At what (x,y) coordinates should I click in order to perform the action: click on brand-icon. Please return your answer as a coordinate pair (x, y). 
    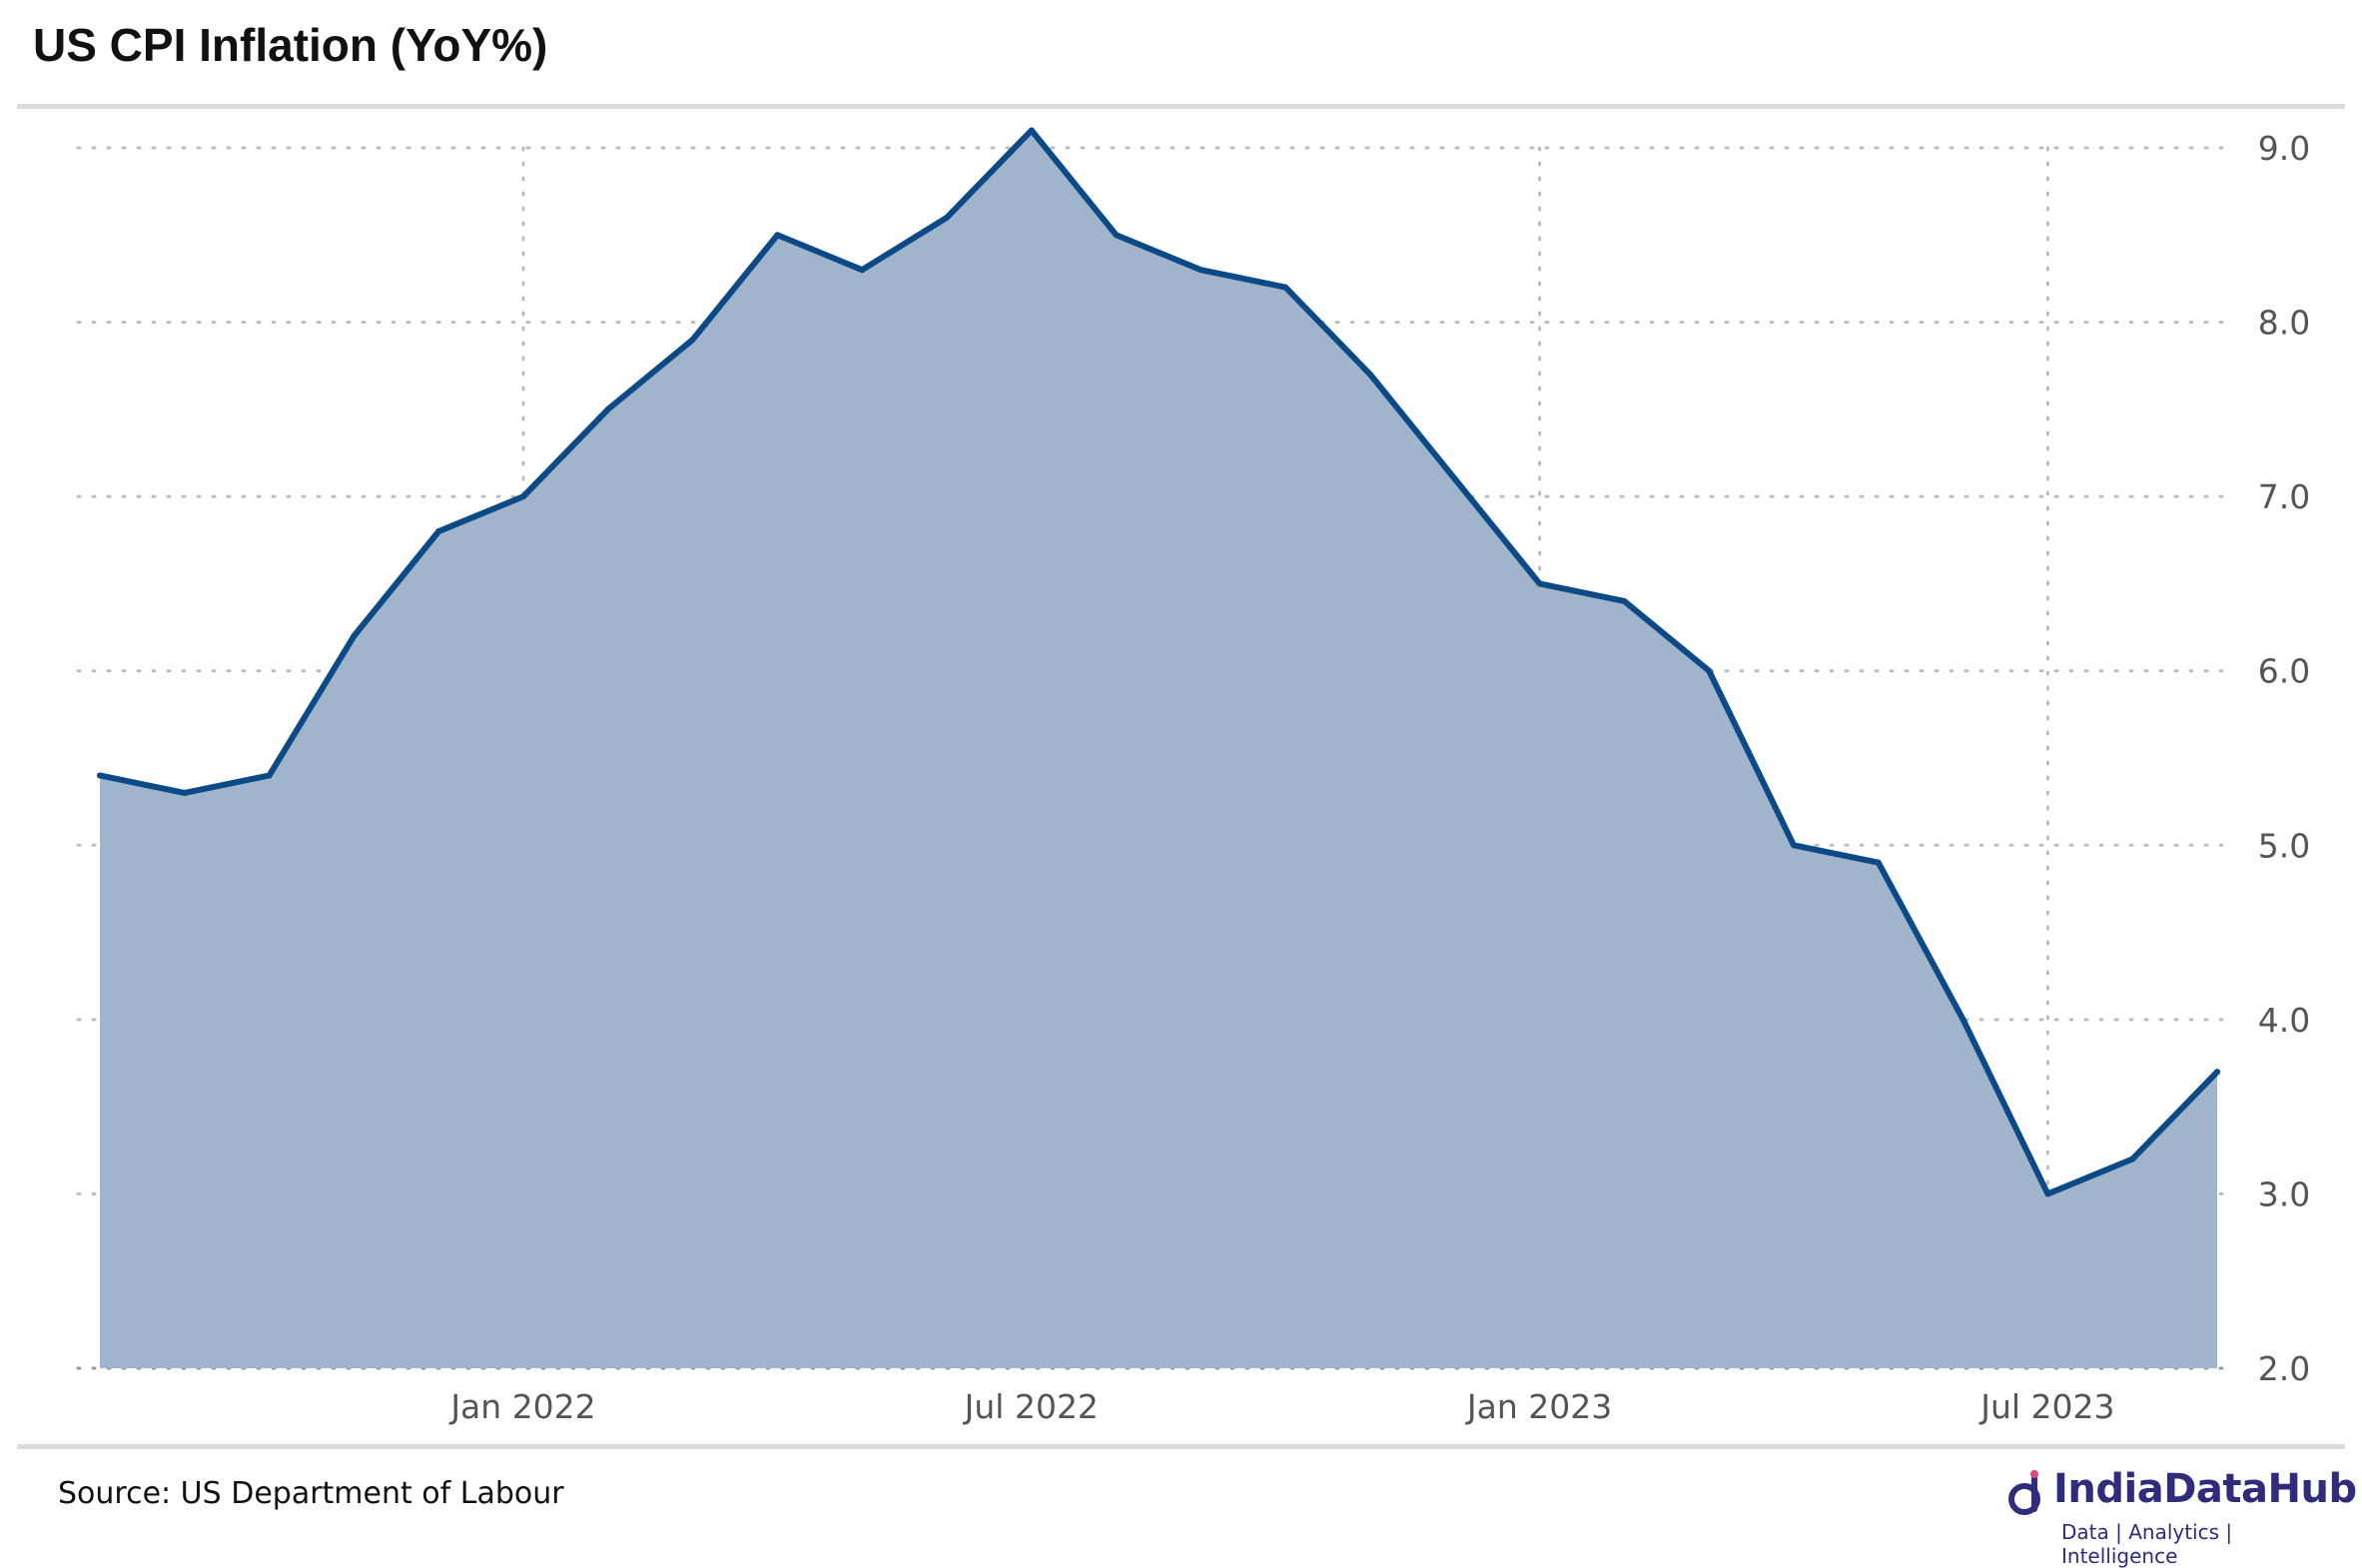
    Looking at the image, I should click on (2024, 1492).